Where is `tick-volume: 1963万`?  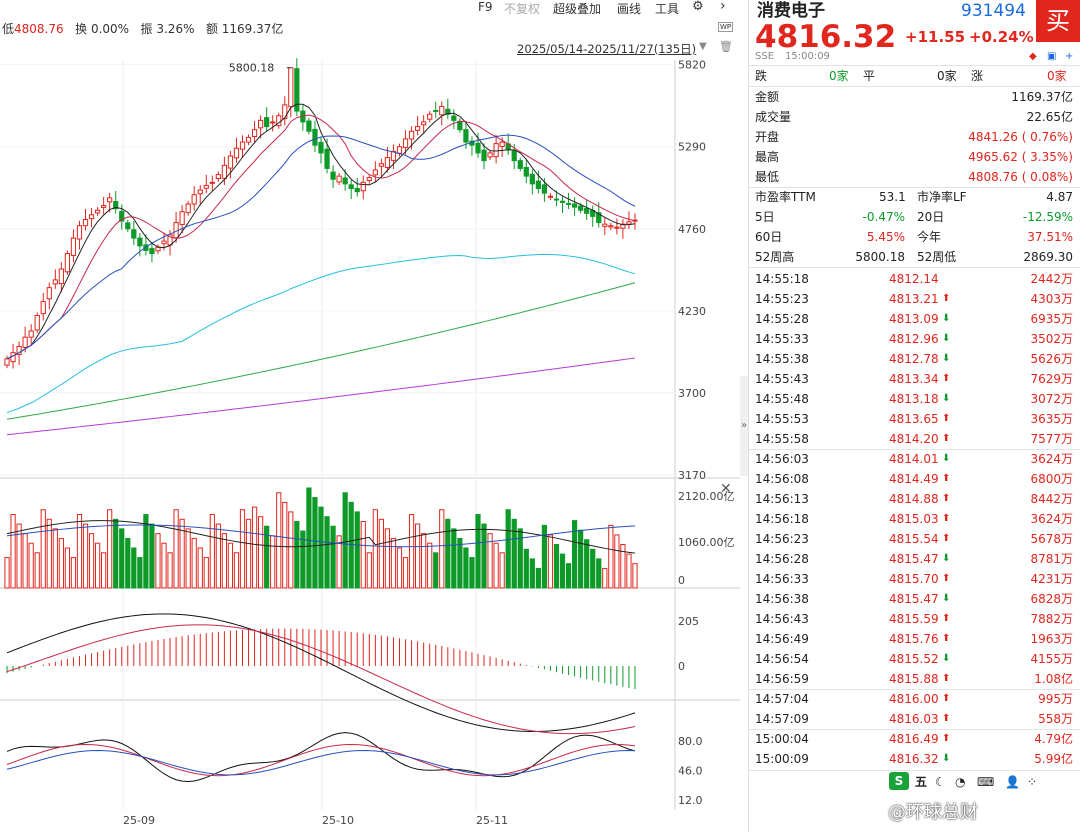
tick-volume: 1963万 is located at coordinates (1051, 639).